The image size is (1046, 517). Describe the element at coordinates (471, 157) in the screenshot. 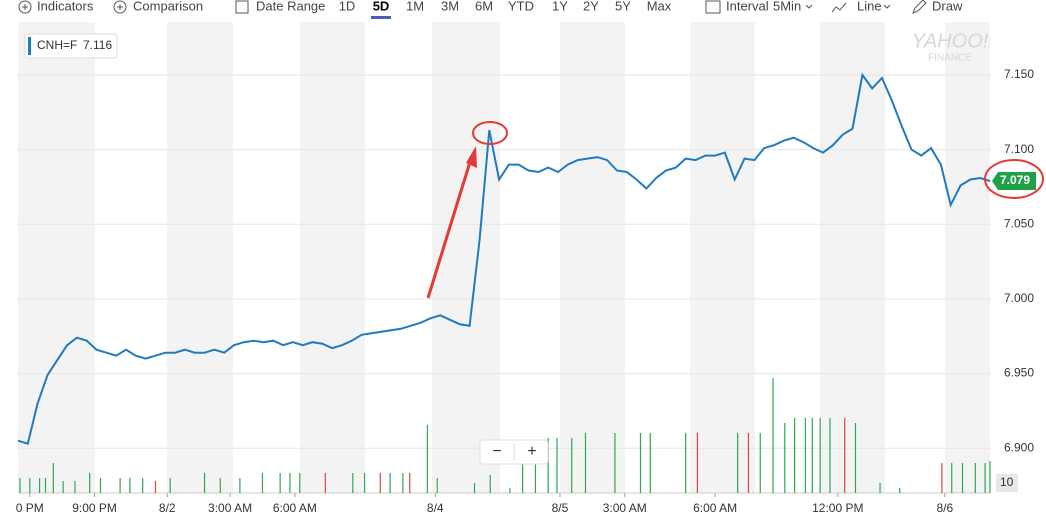

I see `arrow-head` at that location.